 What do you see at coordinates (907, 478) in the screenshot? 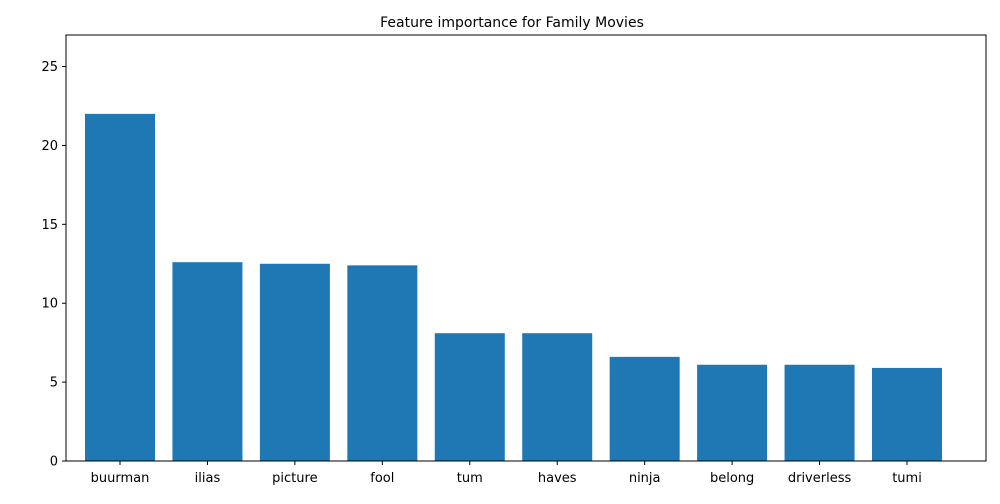
I see `x-tick-label: tumi` at bounding box center [907, 478].